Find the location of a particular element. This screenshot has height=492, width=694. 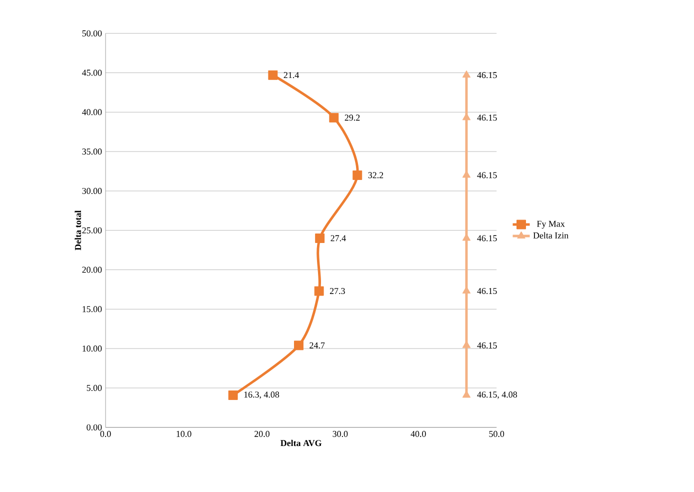

annotation: 46.15, 4.08 is located at coordinates (497, 395).